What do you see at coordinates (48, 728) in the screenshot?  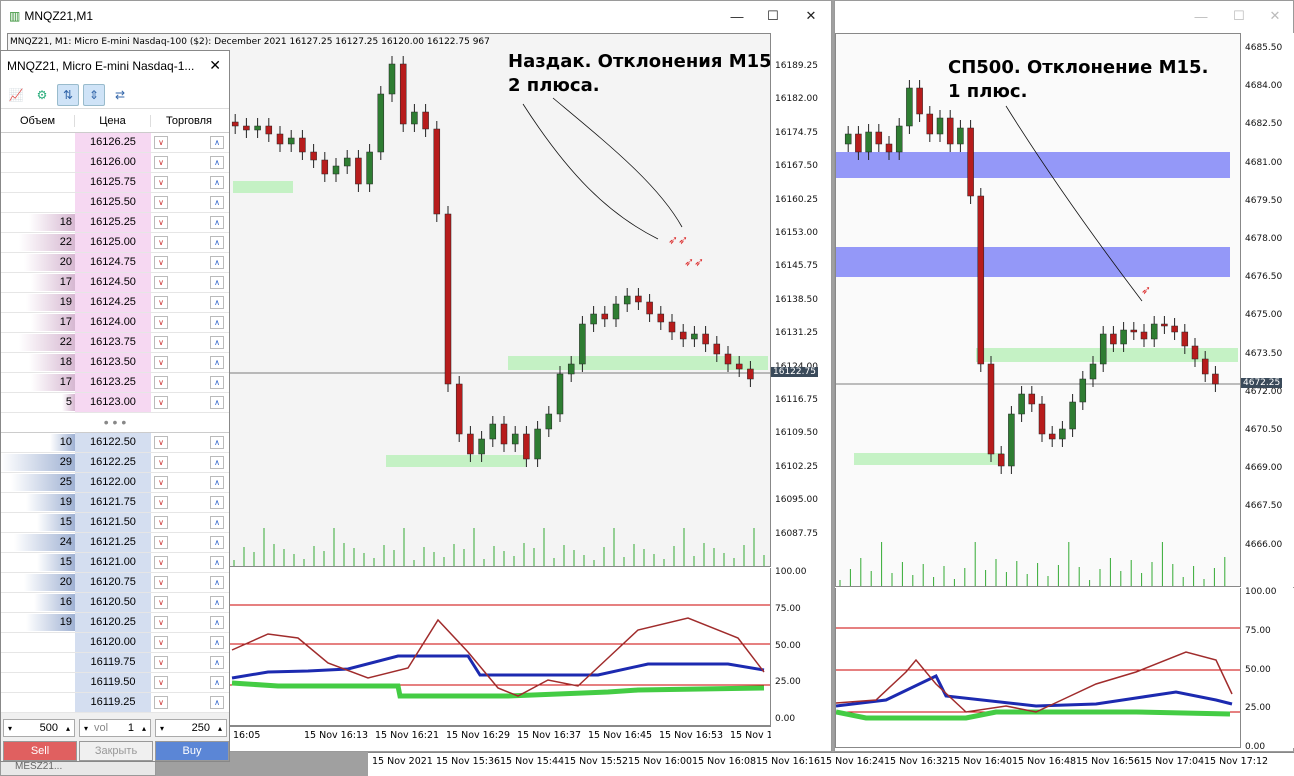 I see `lot-value: 500` at bounding box center [48, 728].